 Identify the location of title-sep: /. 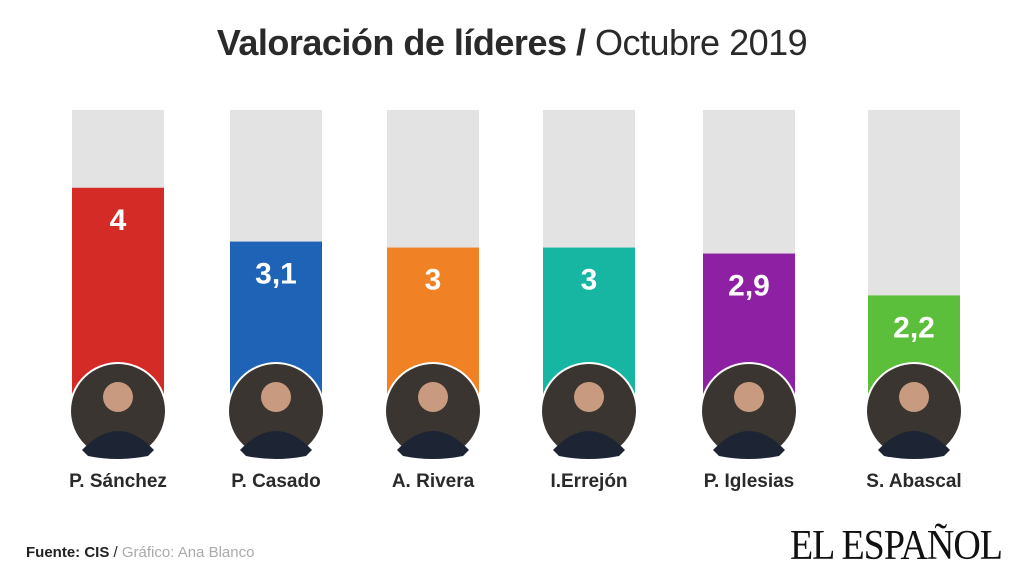
(581, 42).